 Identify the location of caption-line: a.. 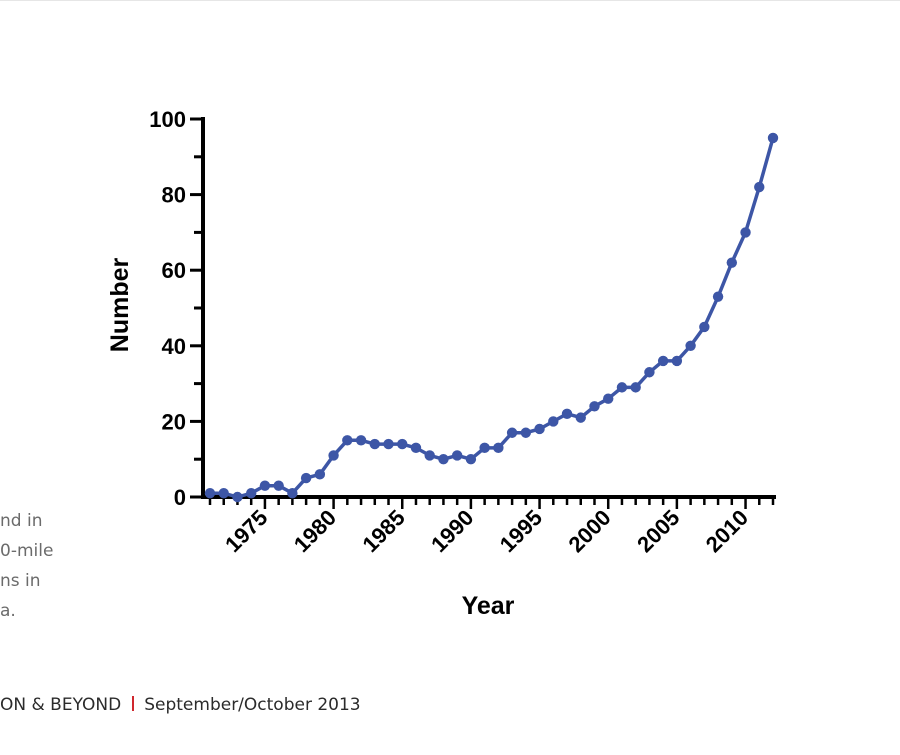
(8, 611).